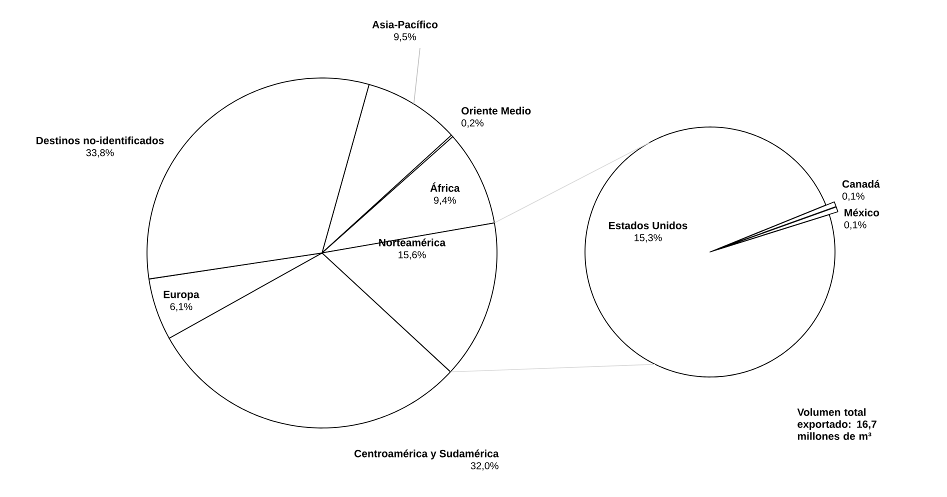 This screenshot has width=947, height=497. Describe the element at coordinates (412, 242) in the screenshot. I see `slice-label: Norteamérica` at that location.